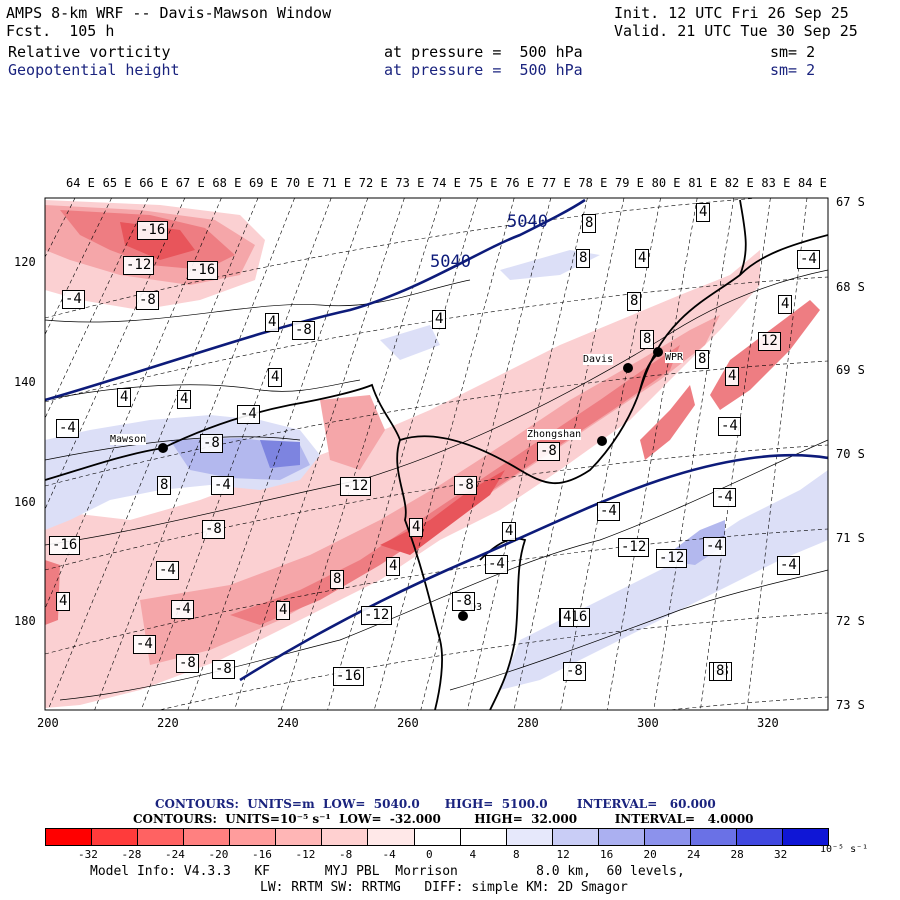 This screenshot has height=900, width=900. I want to click on latitude-label: 72 S, so click(850, 621).